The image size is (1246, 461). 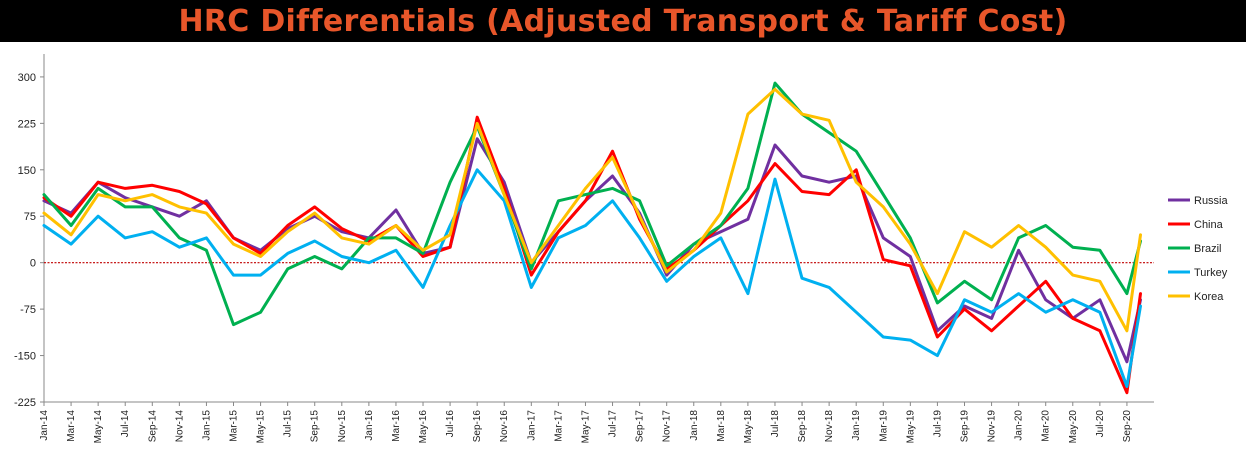 What do you see at coordinates (856, 425) in the screenshot?
I see `x-tick-label: Jan-19` at bounding box center [856, 425].